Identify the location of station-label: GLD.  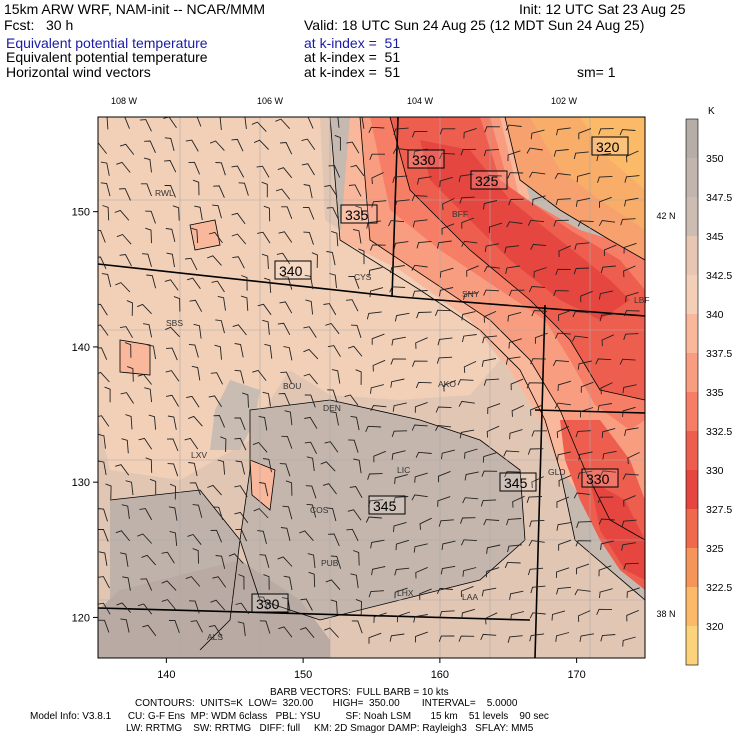
(556, 472).